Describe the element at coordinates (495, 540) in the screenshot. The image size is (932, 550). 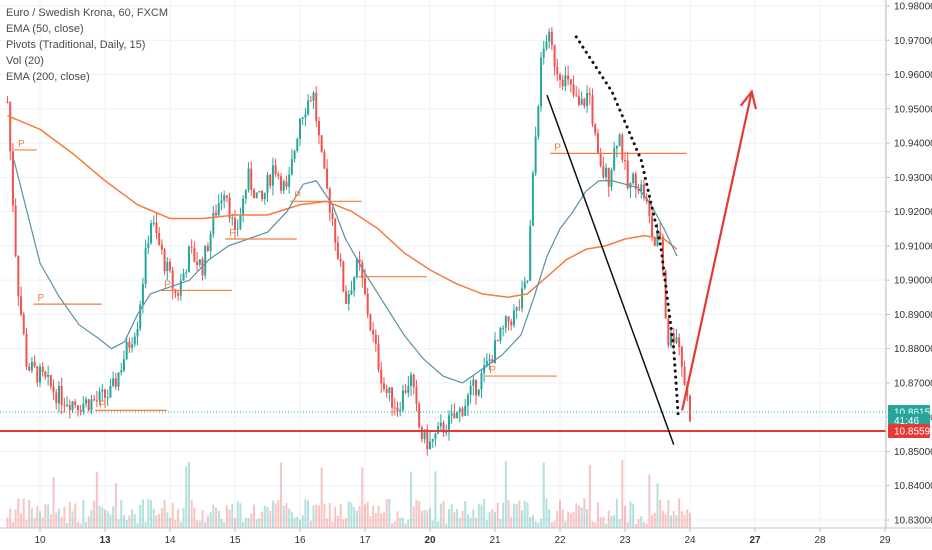
I see `time-tick-7: 21` at that location.